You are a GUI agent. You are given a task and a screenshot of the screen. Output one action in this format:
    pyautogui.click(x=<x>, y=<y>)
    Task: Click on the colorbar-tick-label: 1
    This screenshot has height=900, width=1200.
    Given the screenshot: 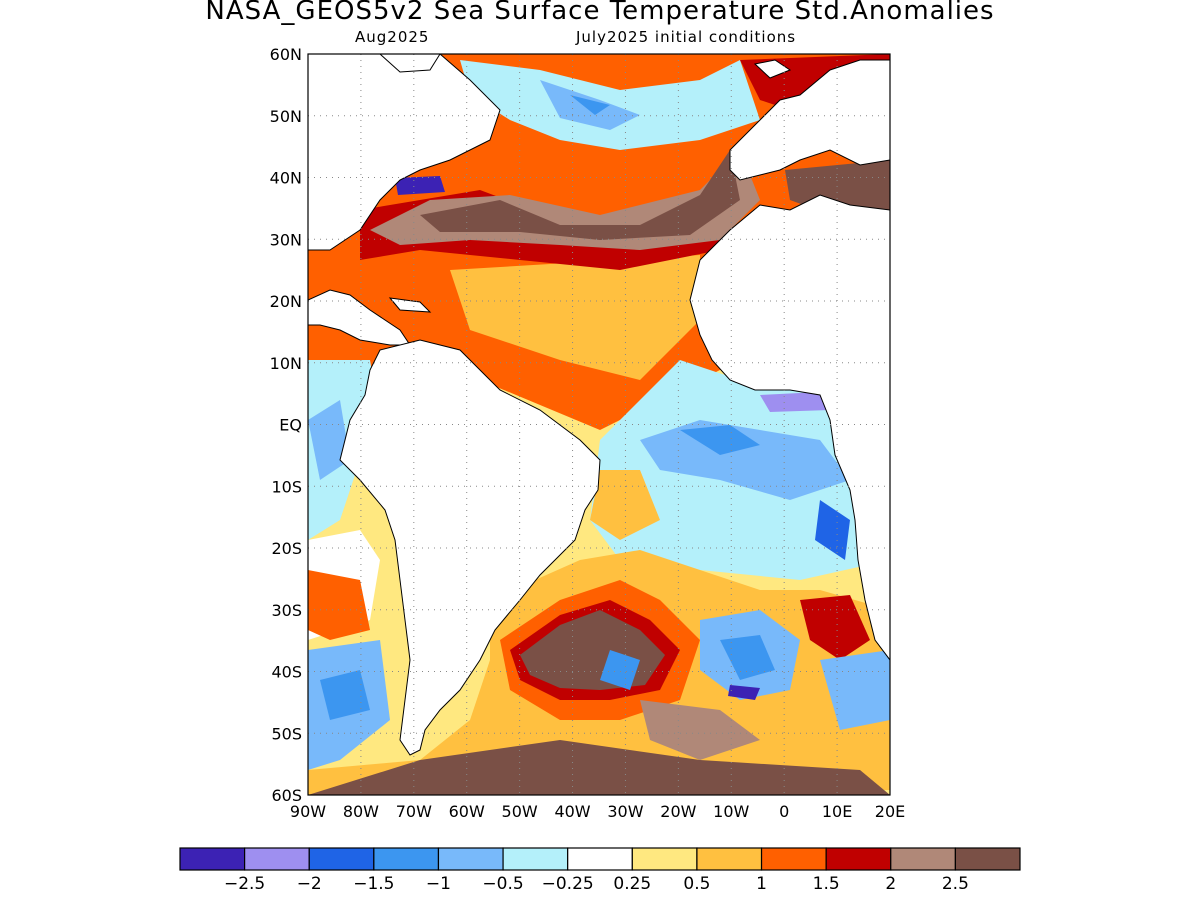 What is the action you would take?
    pyautogui.click(x=761, y=884)
    